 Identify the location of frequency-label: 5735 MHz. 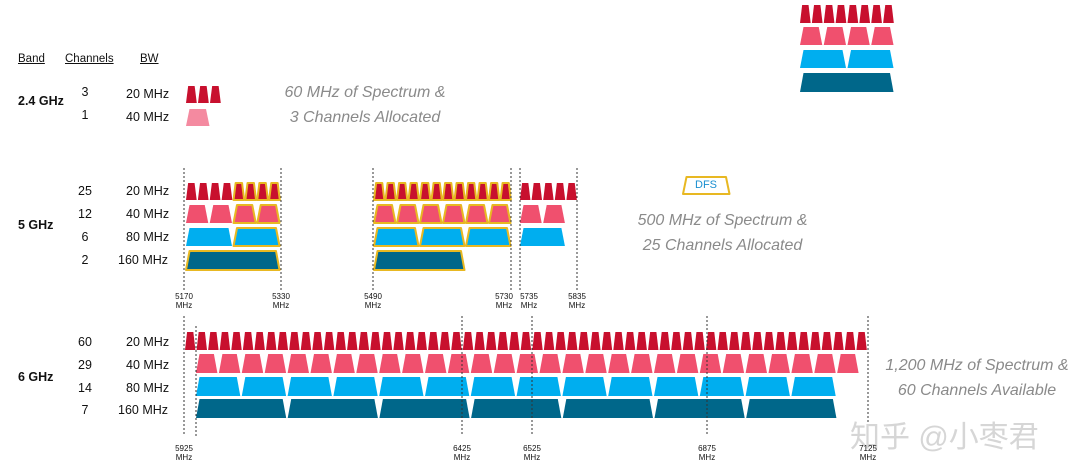
(529, 301).